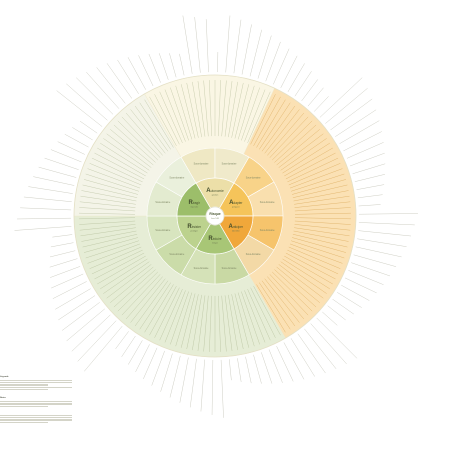 This screenshot has width=450, height=450. Describe the element at coordinates (194, 227) in the screenshot. I see `core-segment-label: Résister` at that location.